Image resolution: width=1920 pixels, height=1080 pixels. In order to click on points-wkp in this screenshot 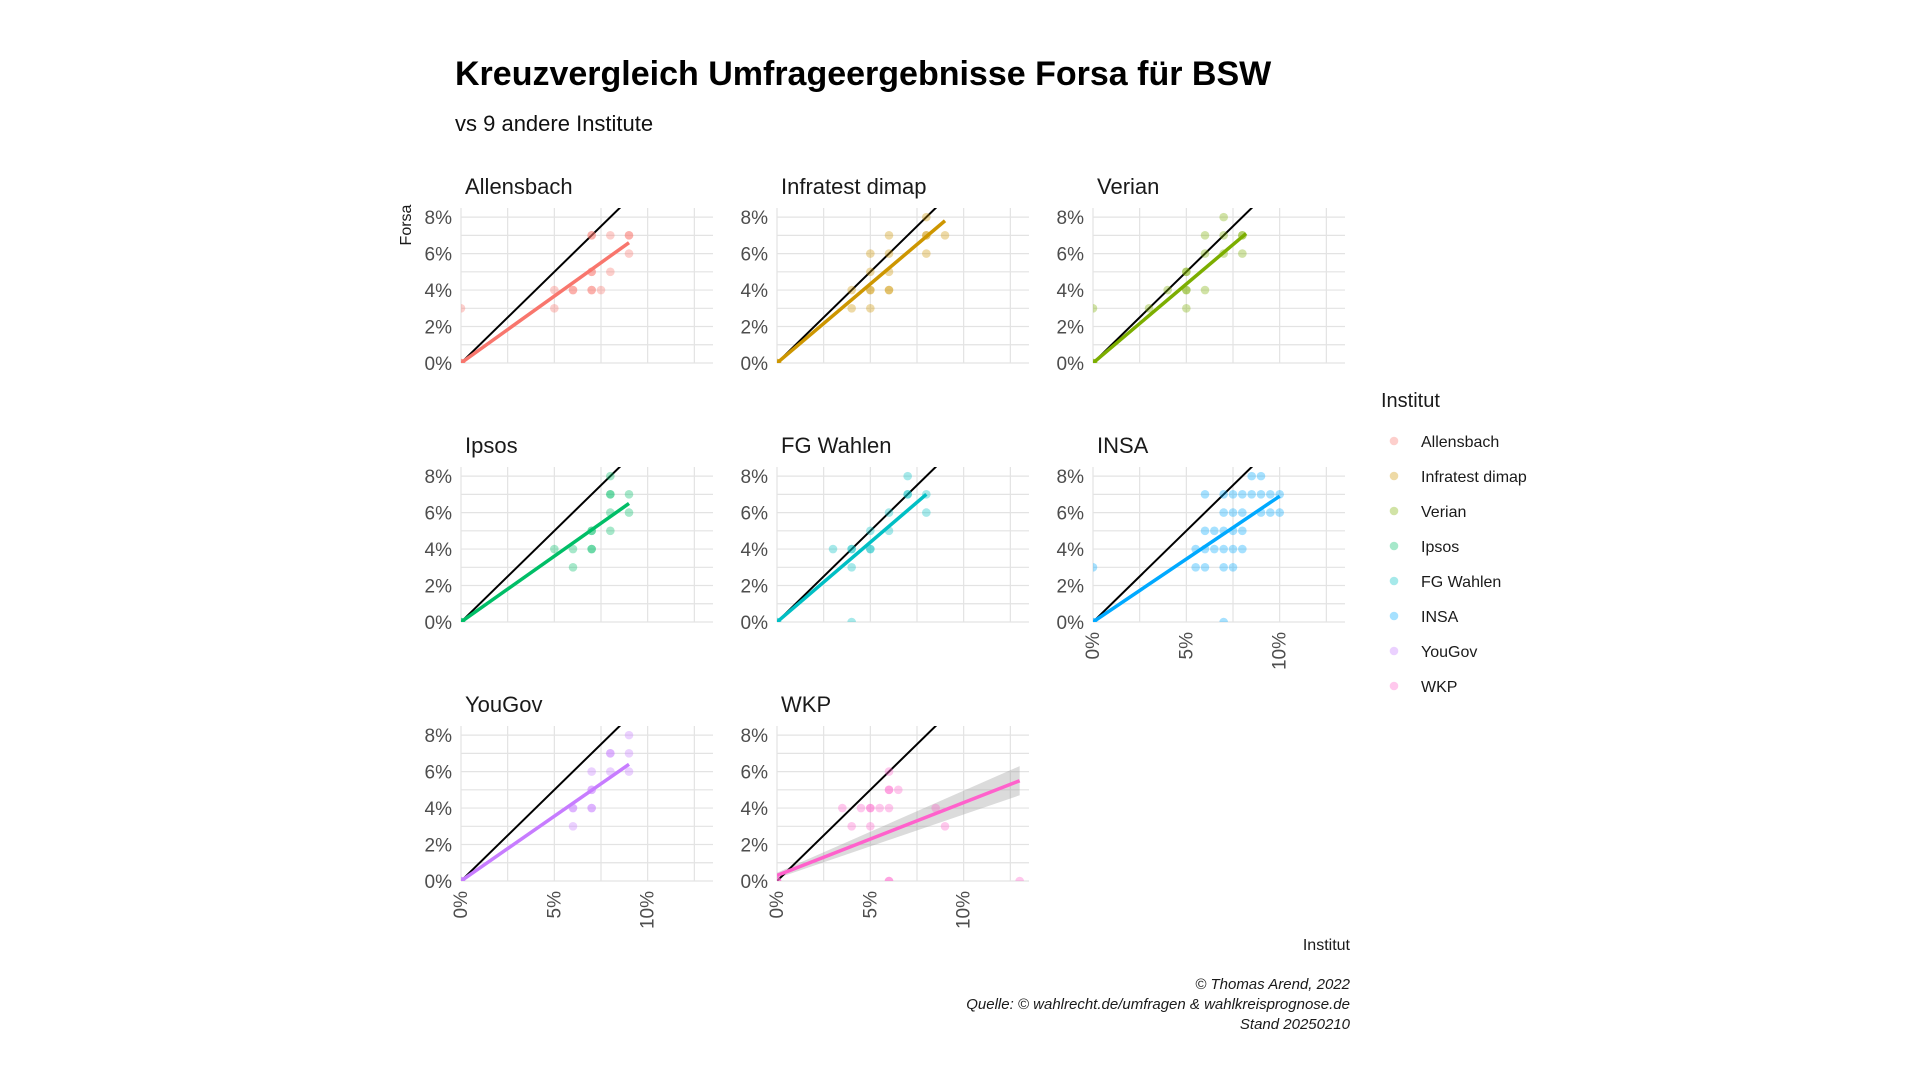, I will do `click(900, 824)`.